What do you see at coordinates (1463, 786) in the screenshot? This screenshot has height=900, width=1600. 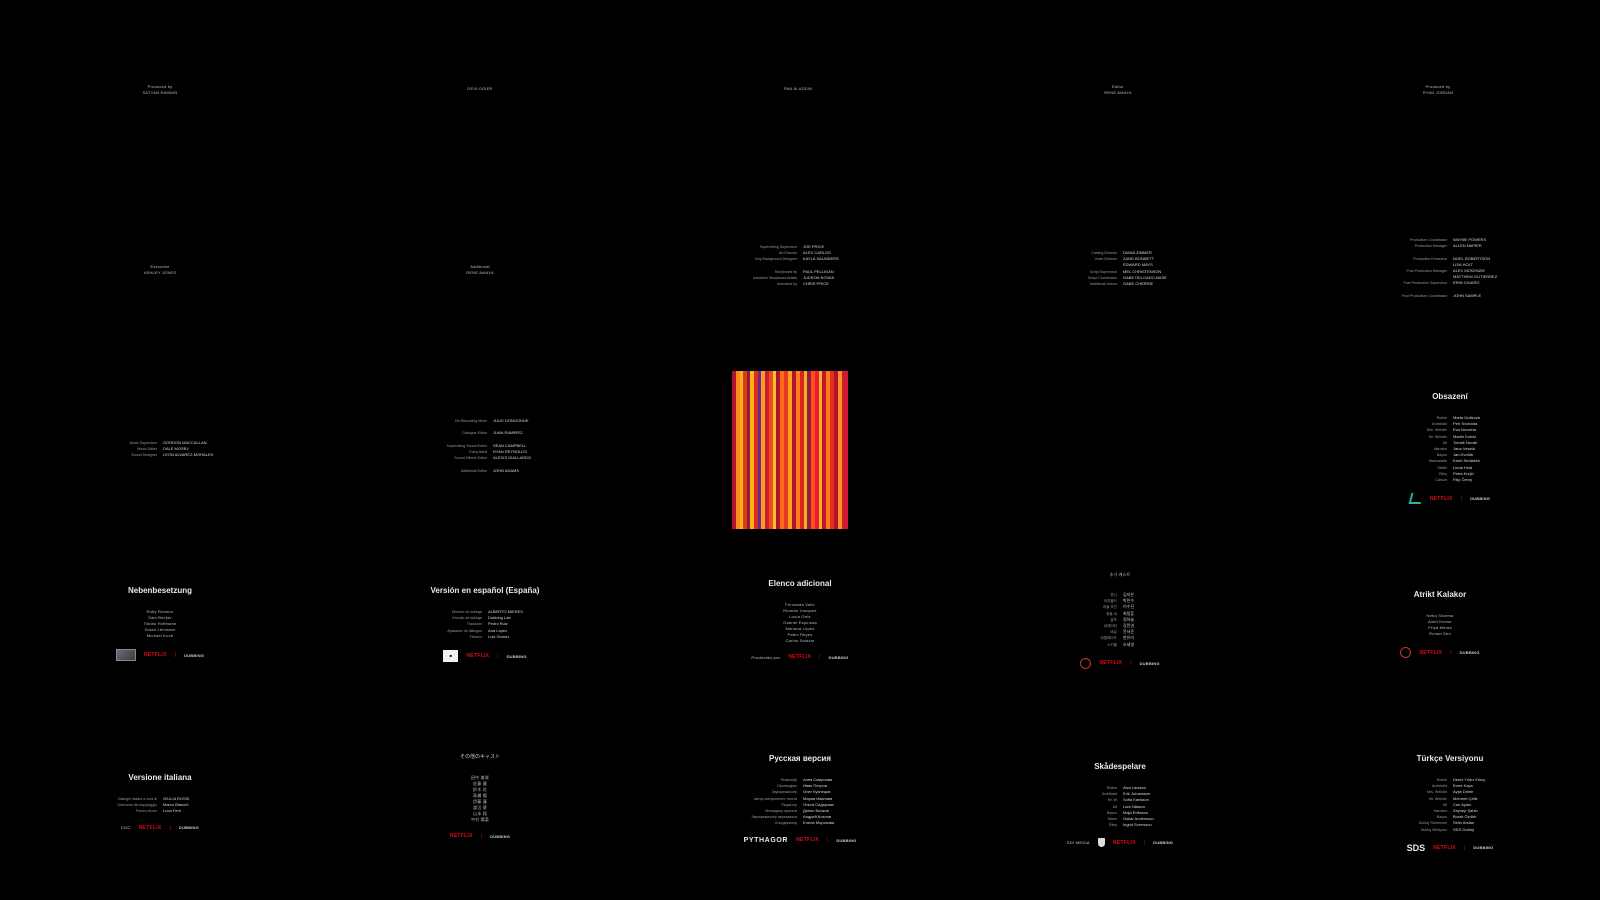 I see `actor: Emre Kaya` at bounding box center [1463, 786].